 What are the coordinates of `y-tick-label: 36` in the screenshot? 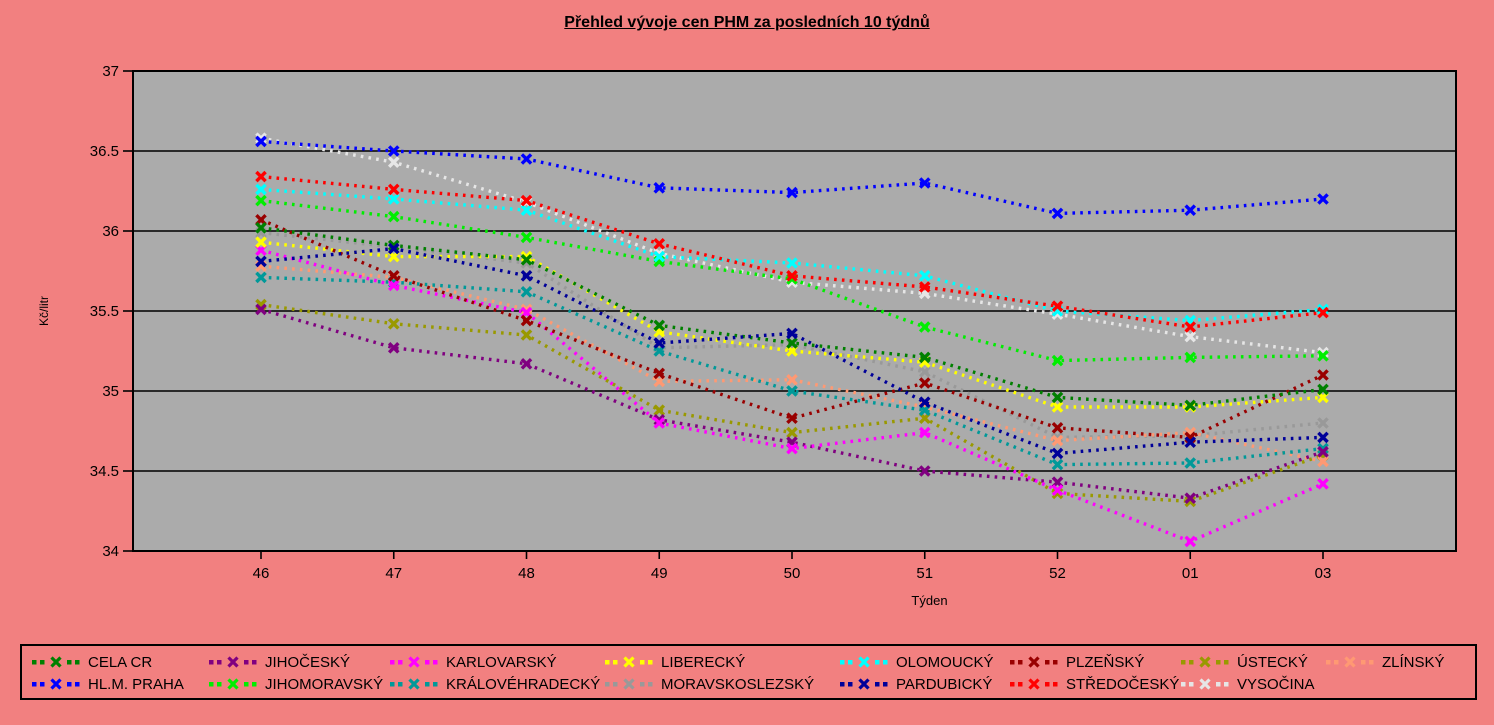 It's located at (110, 231).